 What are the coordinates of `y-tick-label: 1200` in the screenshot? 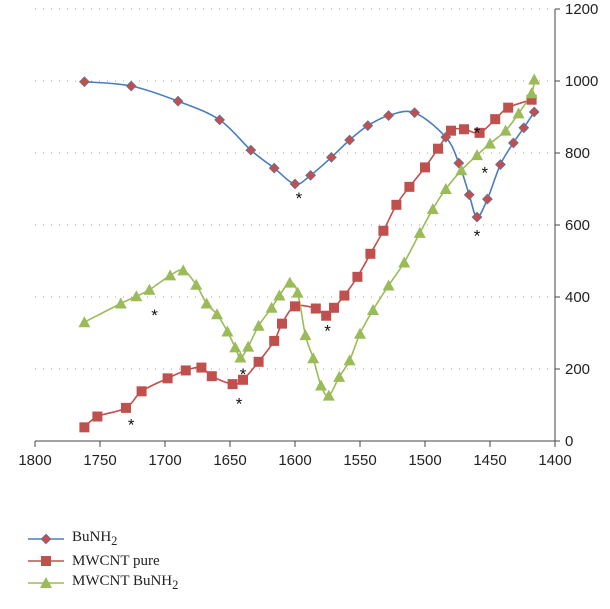 It's located at (581, 9).